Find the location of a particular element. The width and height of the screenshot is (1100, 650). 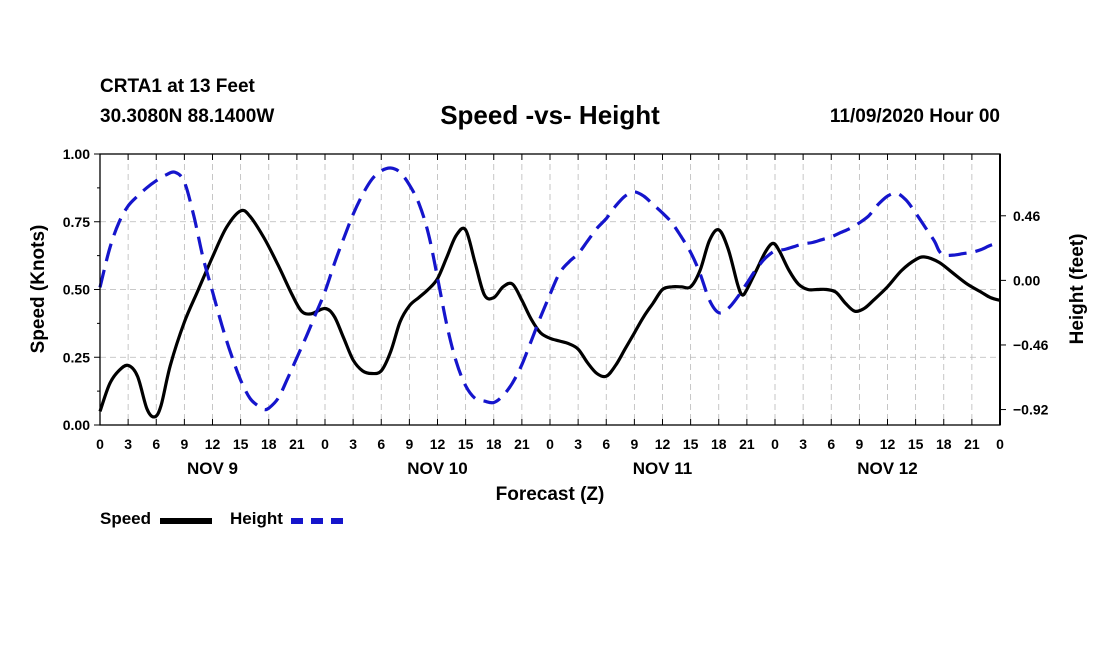

y-axis-right-title: Height (feet) is located at coordinates (1077, 289).